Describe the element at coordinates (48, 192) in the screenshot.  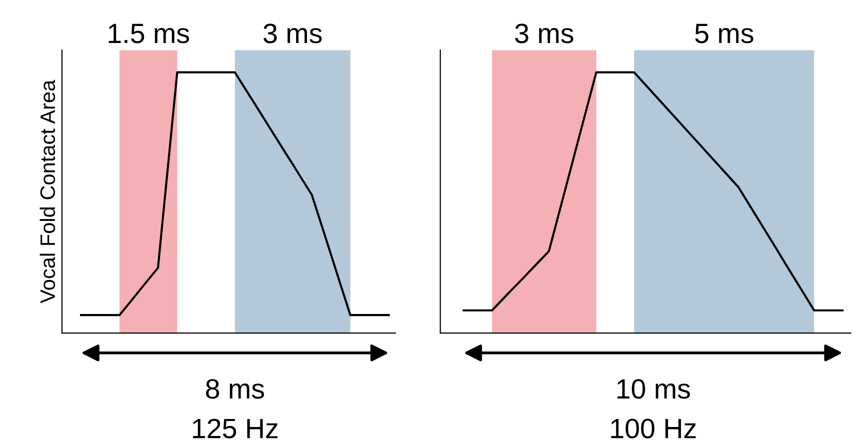
I see `y-axis-title: Vocal Fold Contact Area` at that location.